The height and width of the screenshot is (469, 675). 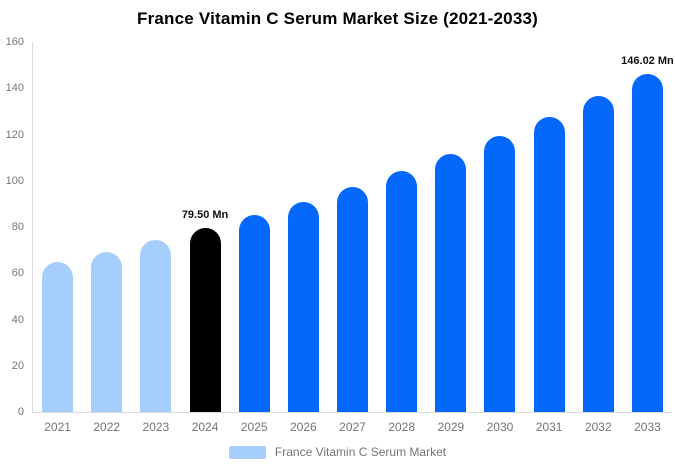 What do you see at coordinates (303, 427) in the screenshot?
I see `x-axis-label-2026: 2026` at bounding box center [303, 427].